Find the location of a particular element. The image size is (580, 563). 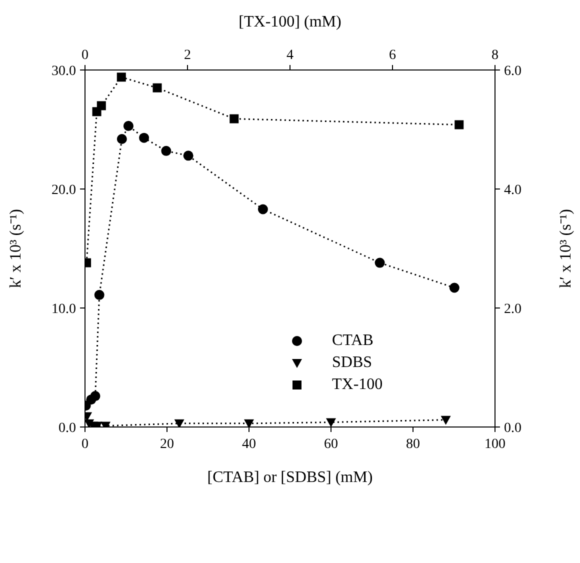

y-tick-label: 20.0 is located at coordinates (64, 190).